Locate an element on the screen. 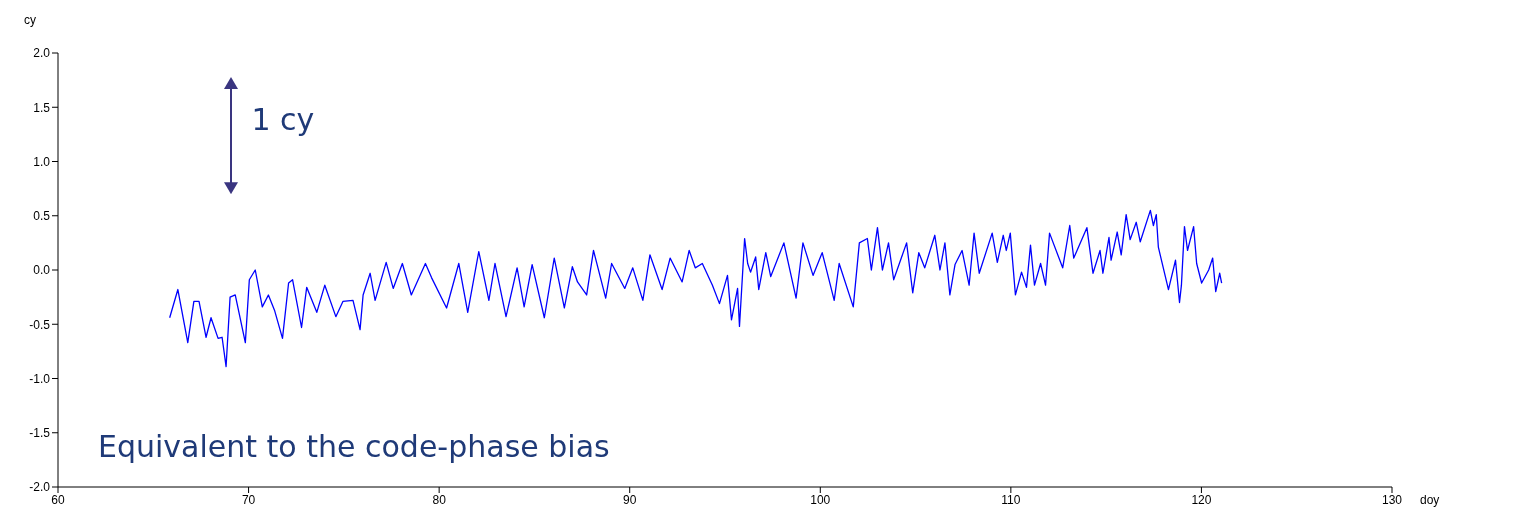 This screenshot has height=518, width=1517. y-tick-label: 0.5 is located at coordinates (42, 216).